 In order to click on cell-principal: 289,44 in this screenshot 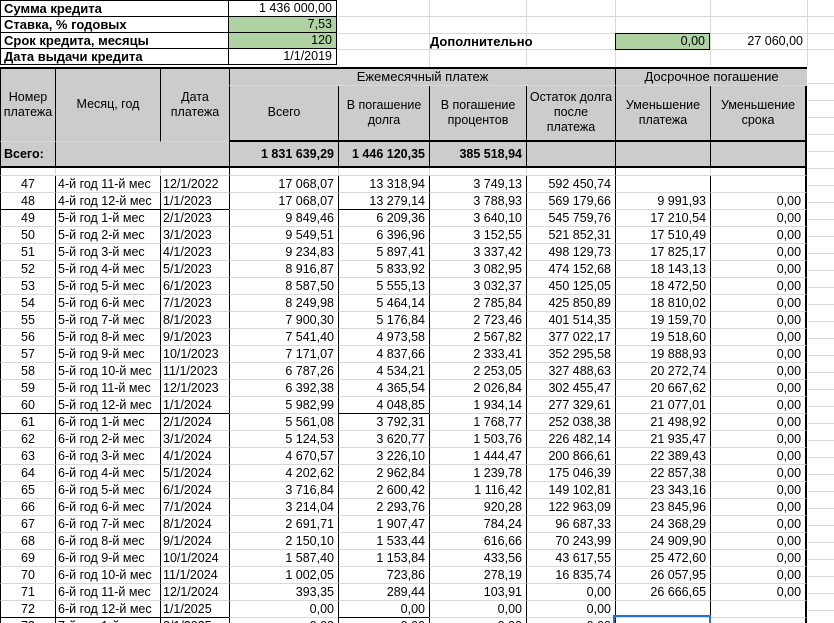, I will do `click(383, 592)`.